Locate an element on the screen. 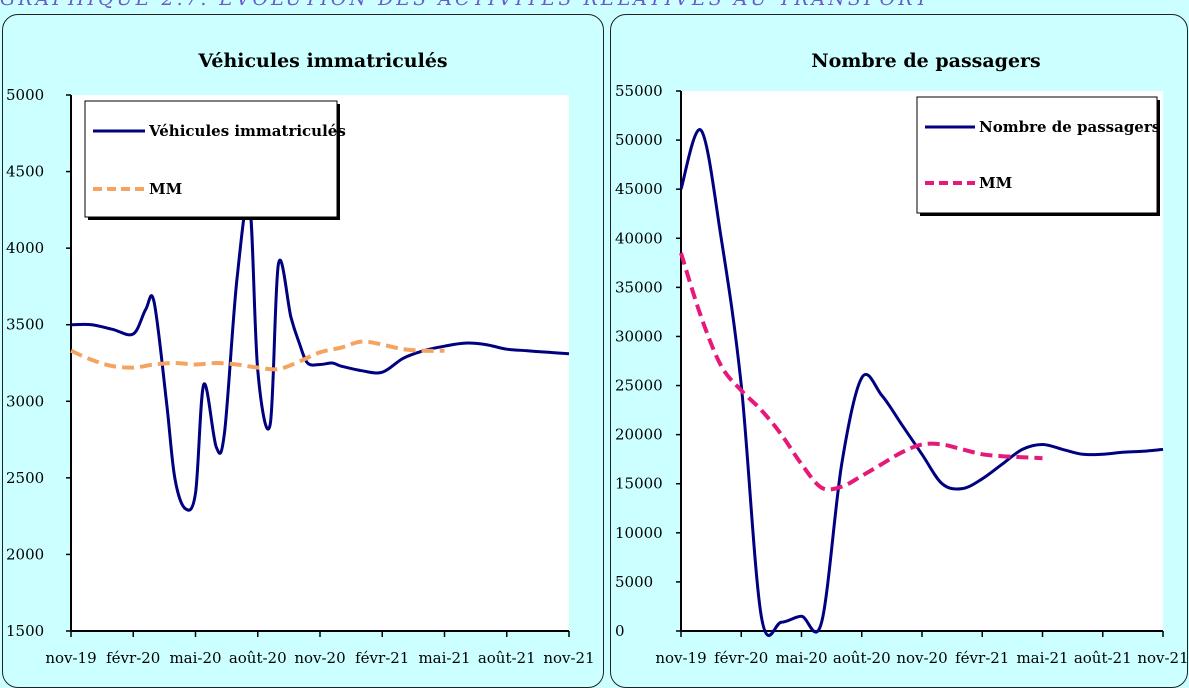 This screenshot has height=688, width=1189. y-tick-label: 4500 is located at coordinates (25, 172).